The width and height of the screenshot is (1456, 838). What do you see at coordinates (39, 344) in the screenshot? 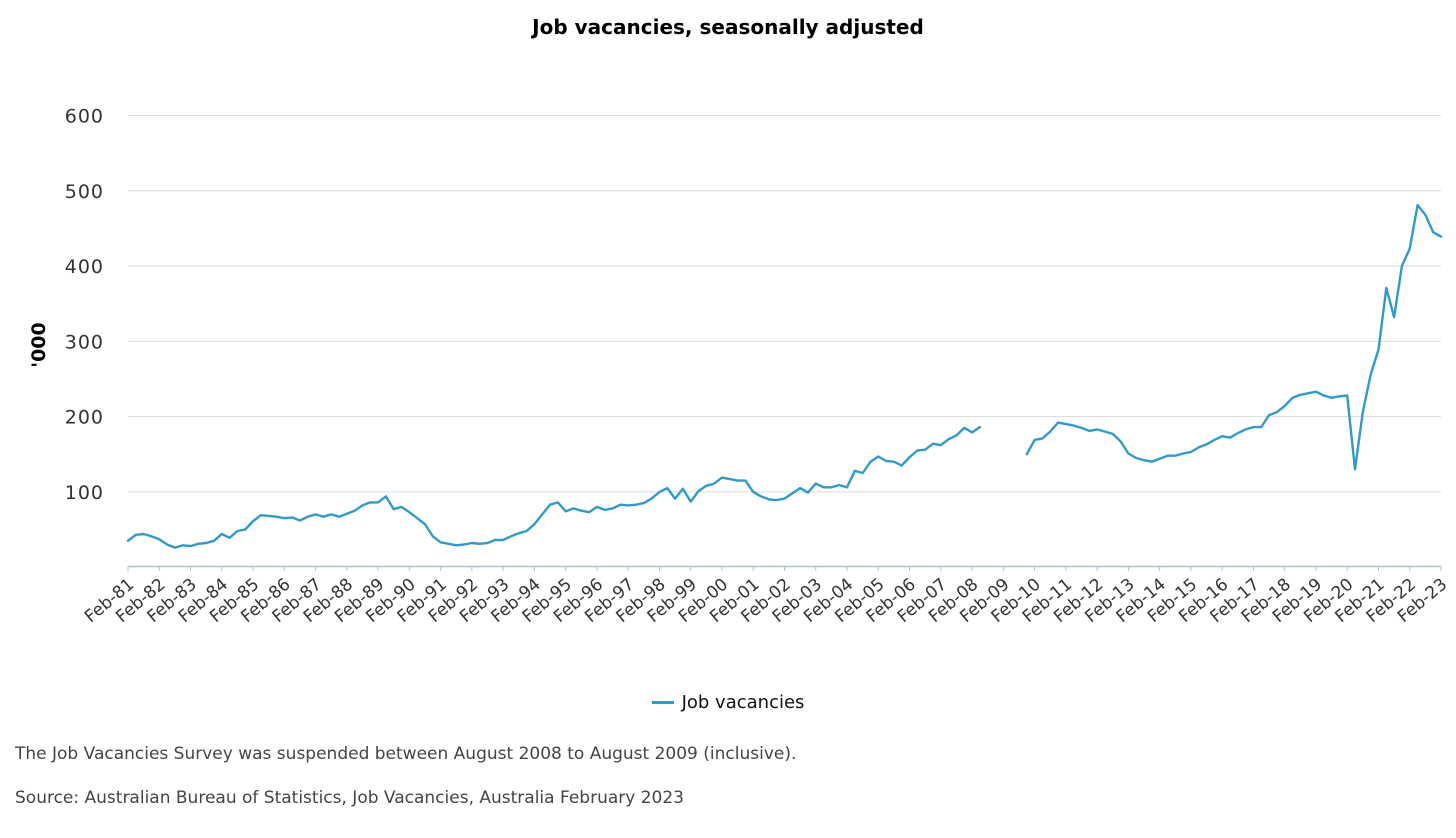
I see `y-axis-label: '000` at bounding box center [39, 344].